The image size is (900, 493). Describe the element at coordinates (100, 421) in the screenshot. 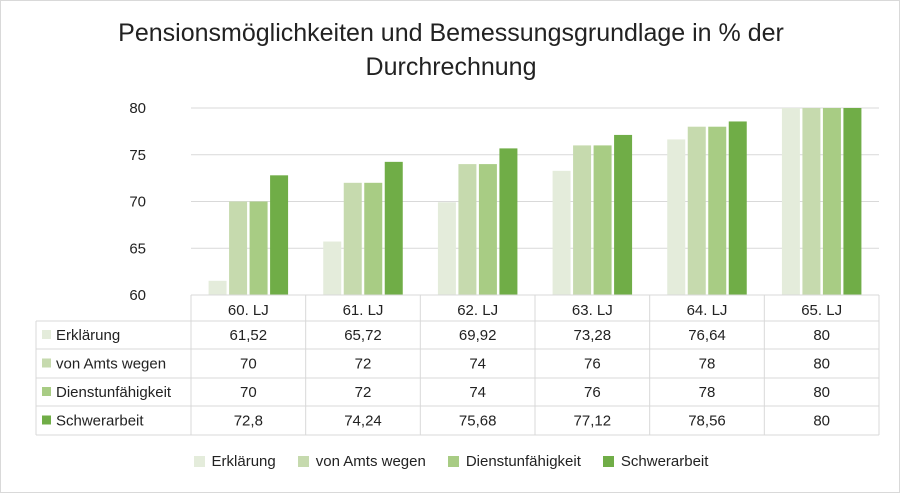

I see `table-series-name: Schwerarbeit` at that location.